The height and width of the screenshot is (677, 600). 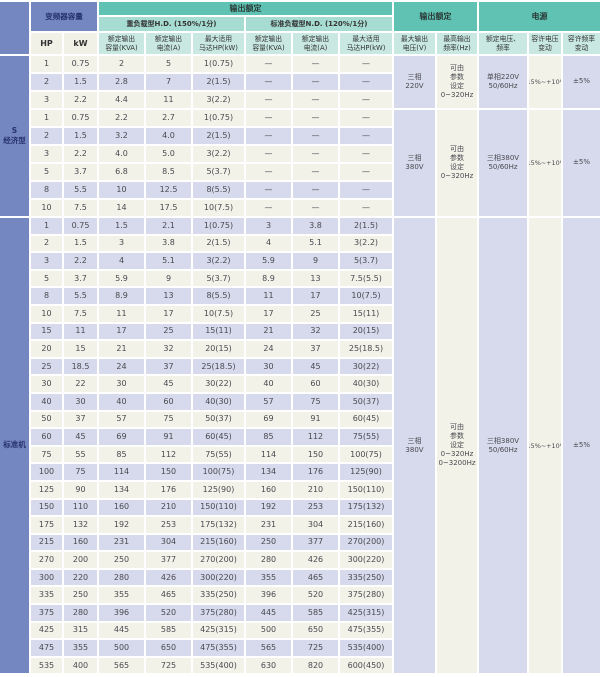 What do you see at coordinates (121, 154) in the screenshot?
I see `data-cell: 4.0` at bounding box center [121, 154].